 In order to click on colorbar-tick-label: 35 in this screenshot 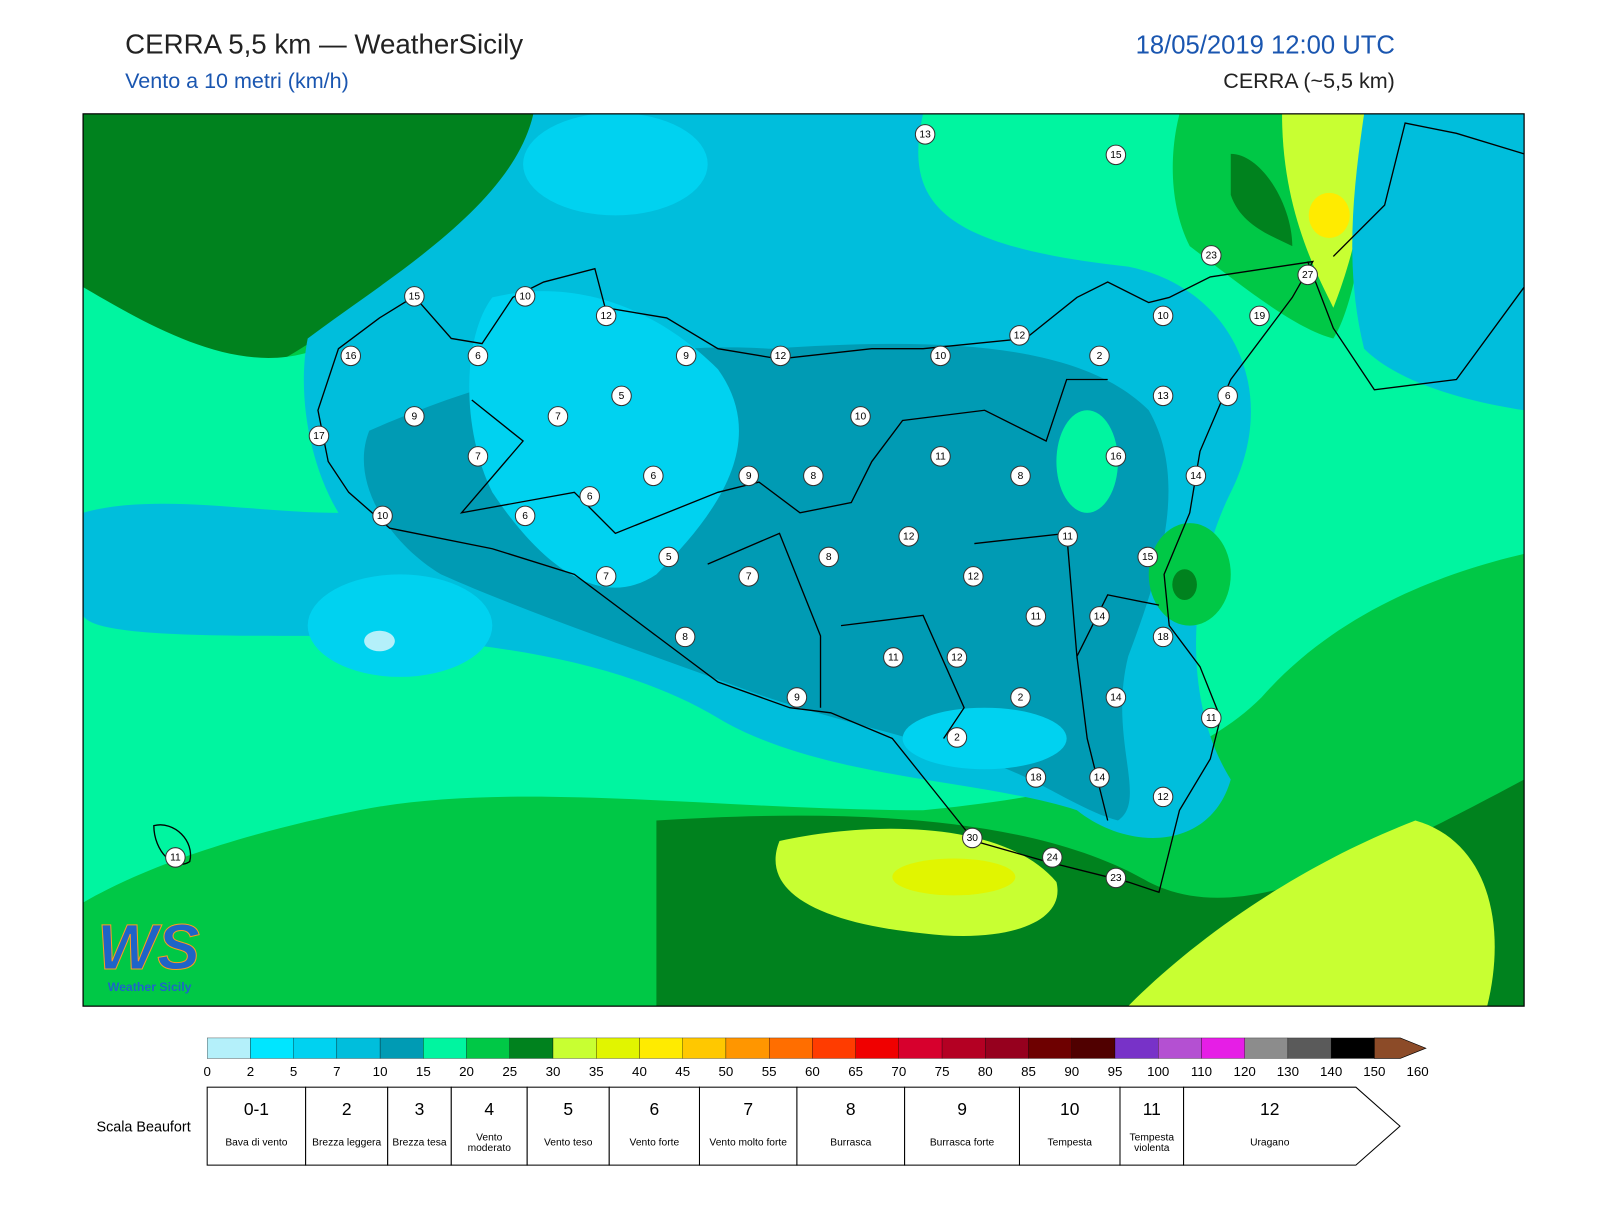, I will do `click(596, 1071)`.